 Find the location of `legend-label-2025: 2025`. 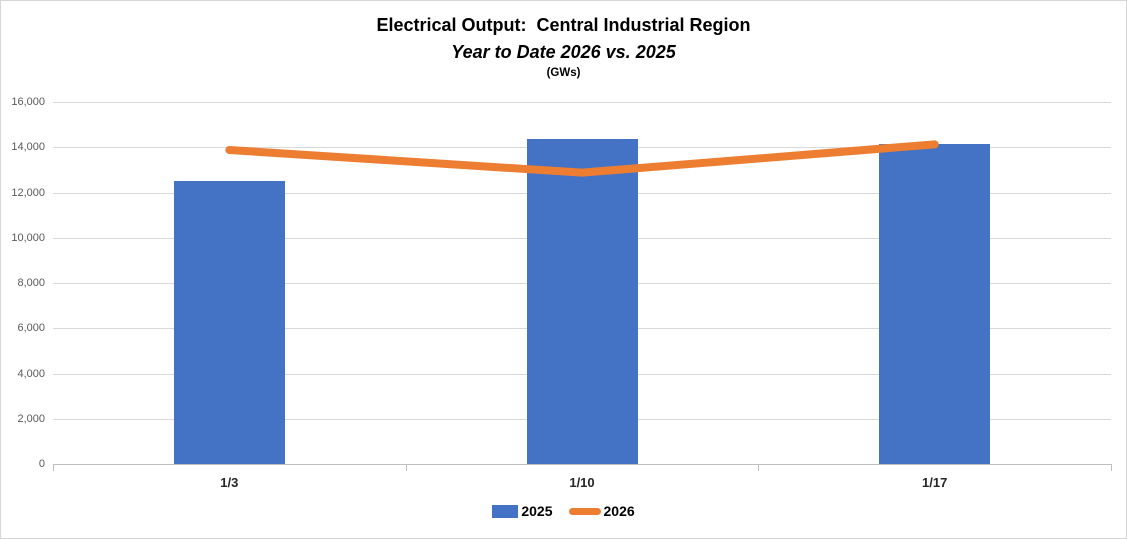

legend-label-2025: 2025 is located at coordinates (537, 511).